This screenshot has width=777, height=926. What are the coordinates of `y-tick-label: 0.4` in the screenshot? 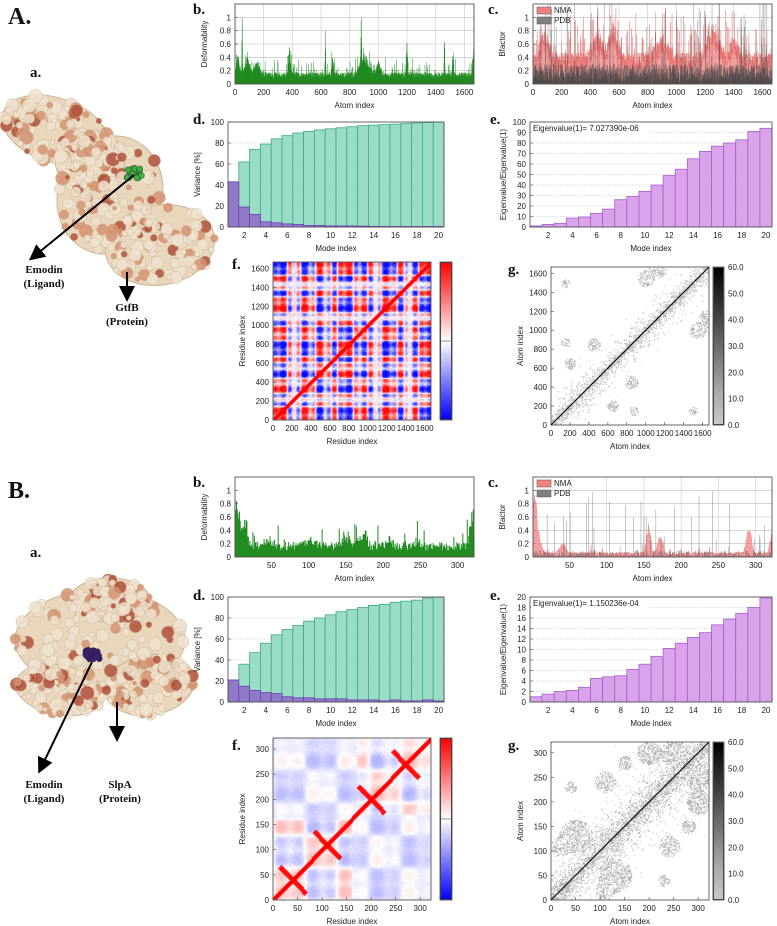 It's located at (524, 57).